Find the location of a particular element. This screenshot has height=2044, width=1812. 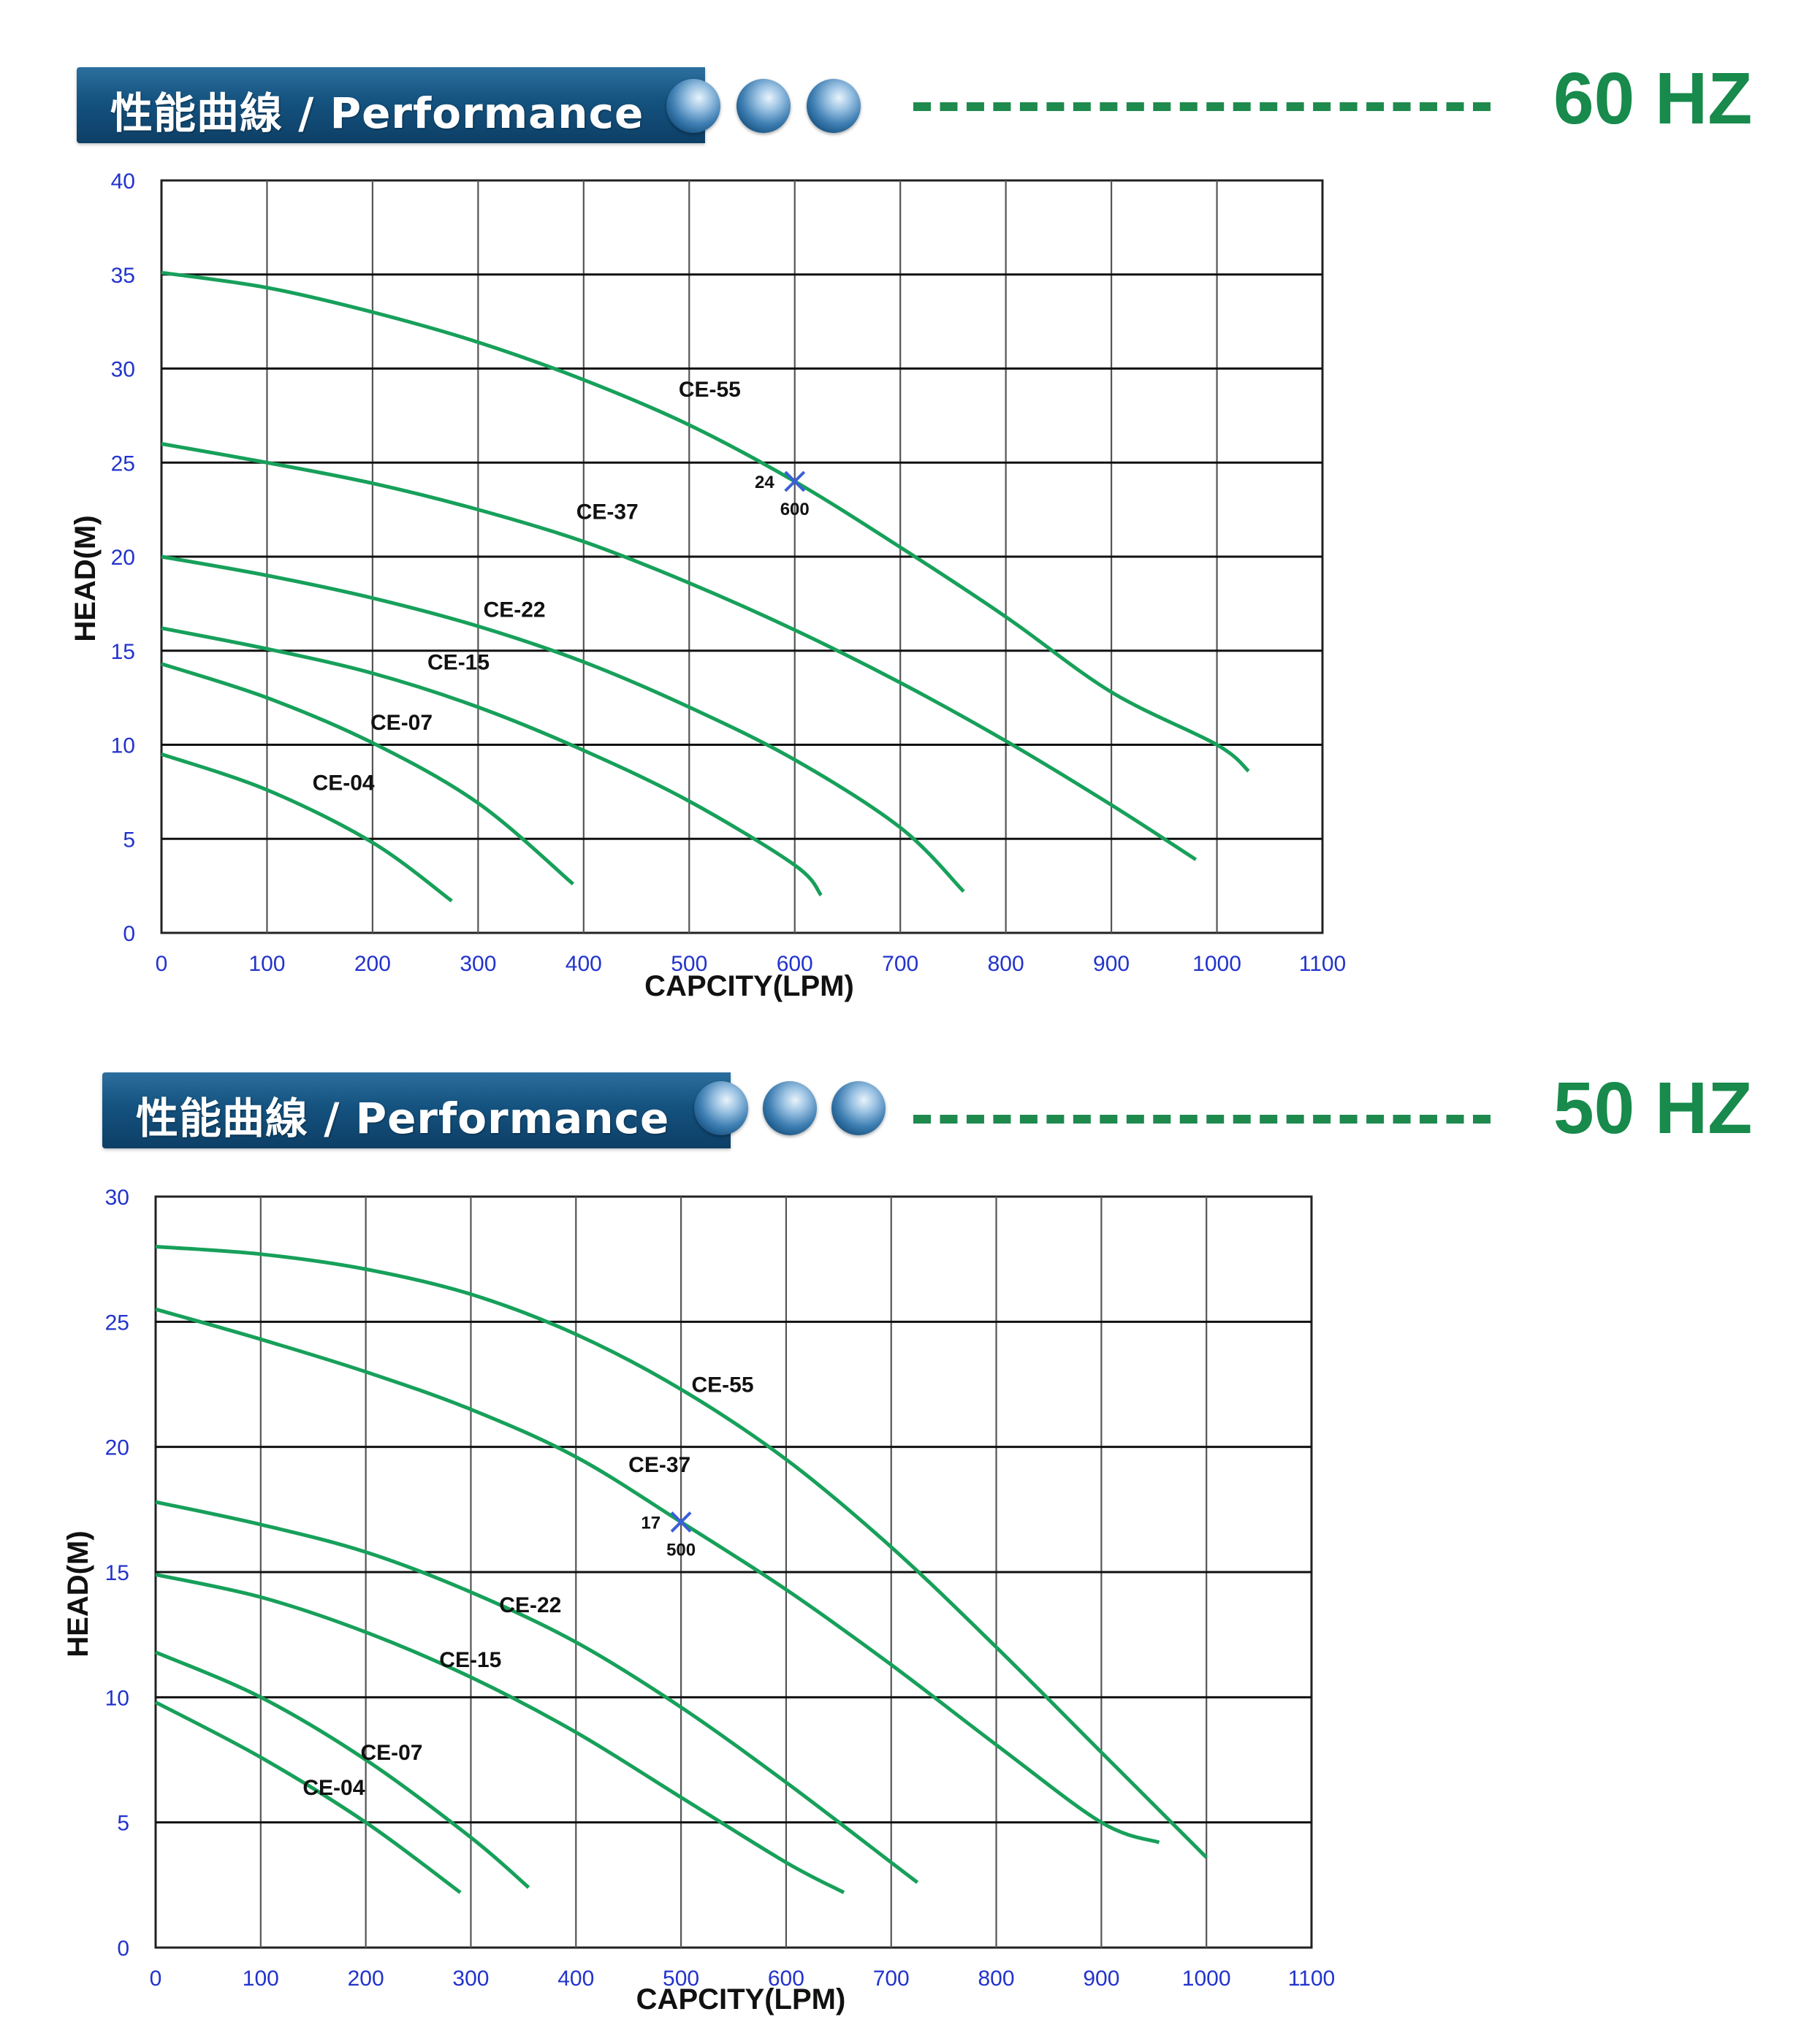

duty-point-flow-label: 500 is located at coordinates (681, 1550).